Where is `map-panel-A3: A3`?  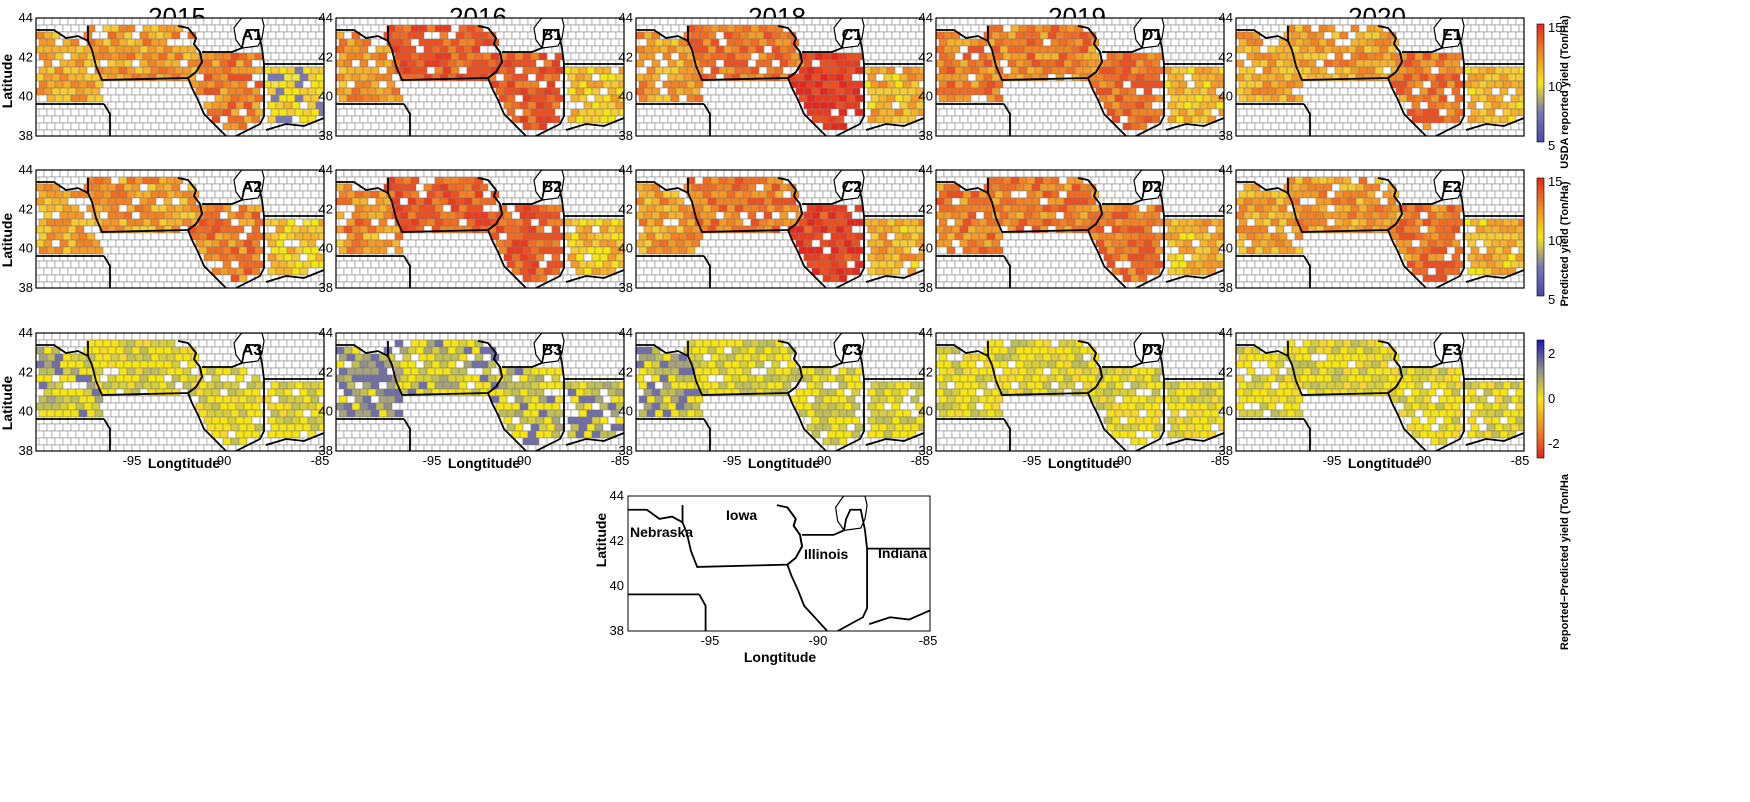 map-panel-A3: A3 is located at coordinates (180, 392).